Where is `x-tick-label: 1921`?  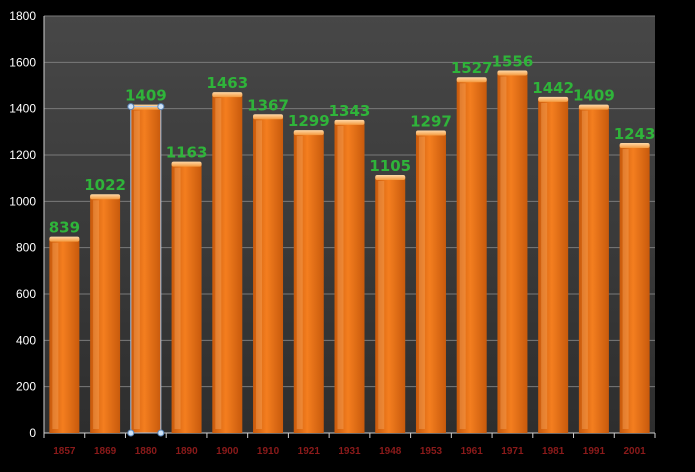
x-tick-label: 1921 is located at coordinates (309, 451).